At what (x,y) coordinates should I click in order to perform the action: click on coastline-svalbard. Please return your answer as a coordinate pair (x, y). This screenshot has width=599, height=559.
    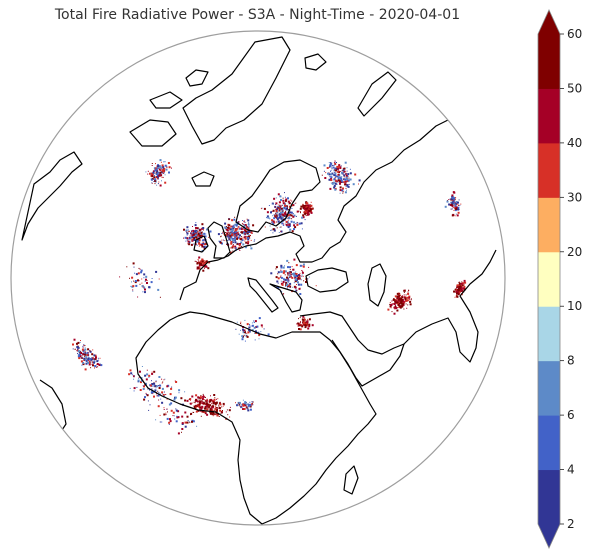
    Looking at the image, I should click on (315, 62).